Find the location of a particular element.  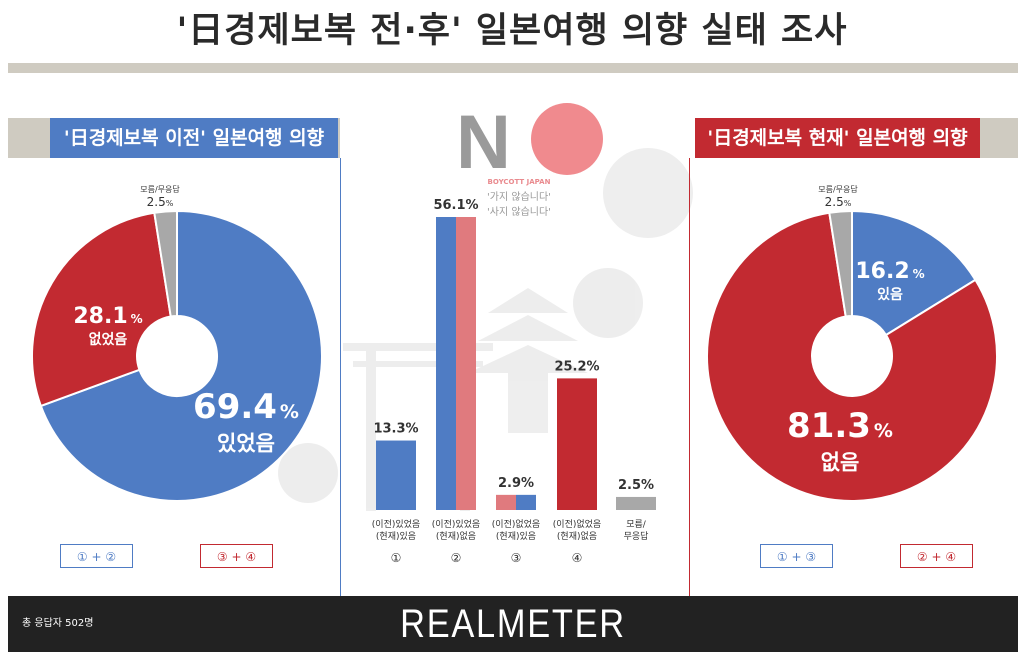

bar-category-number-0: ① is located at coordinates (396, 558).